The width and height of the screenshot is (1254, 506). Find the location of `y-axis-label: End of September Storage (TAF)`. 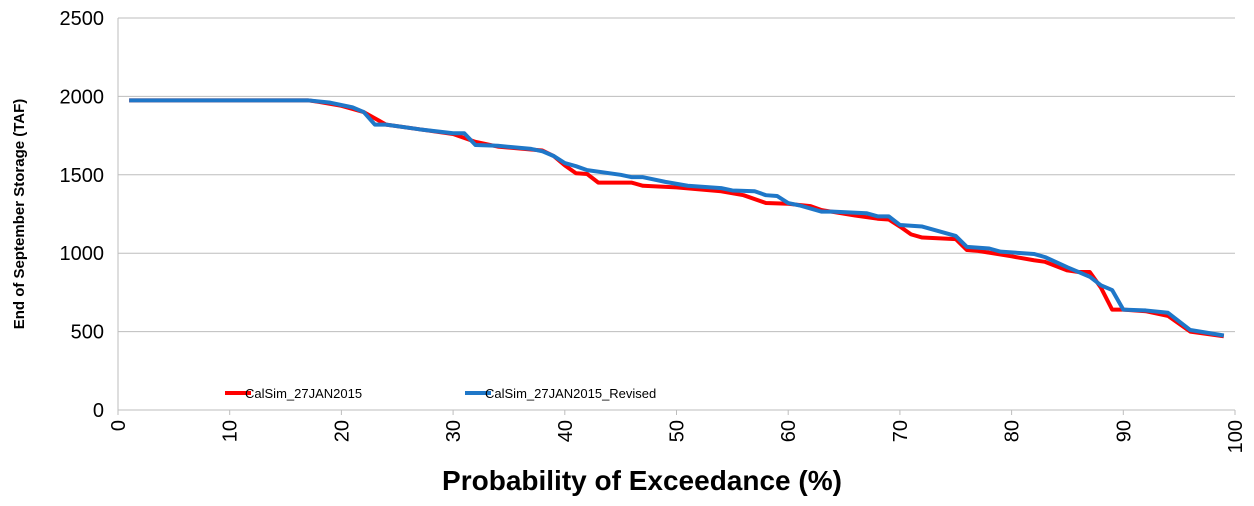

y-axis-label: End of September Storage (TAF) is located at coordinates (19, 214).